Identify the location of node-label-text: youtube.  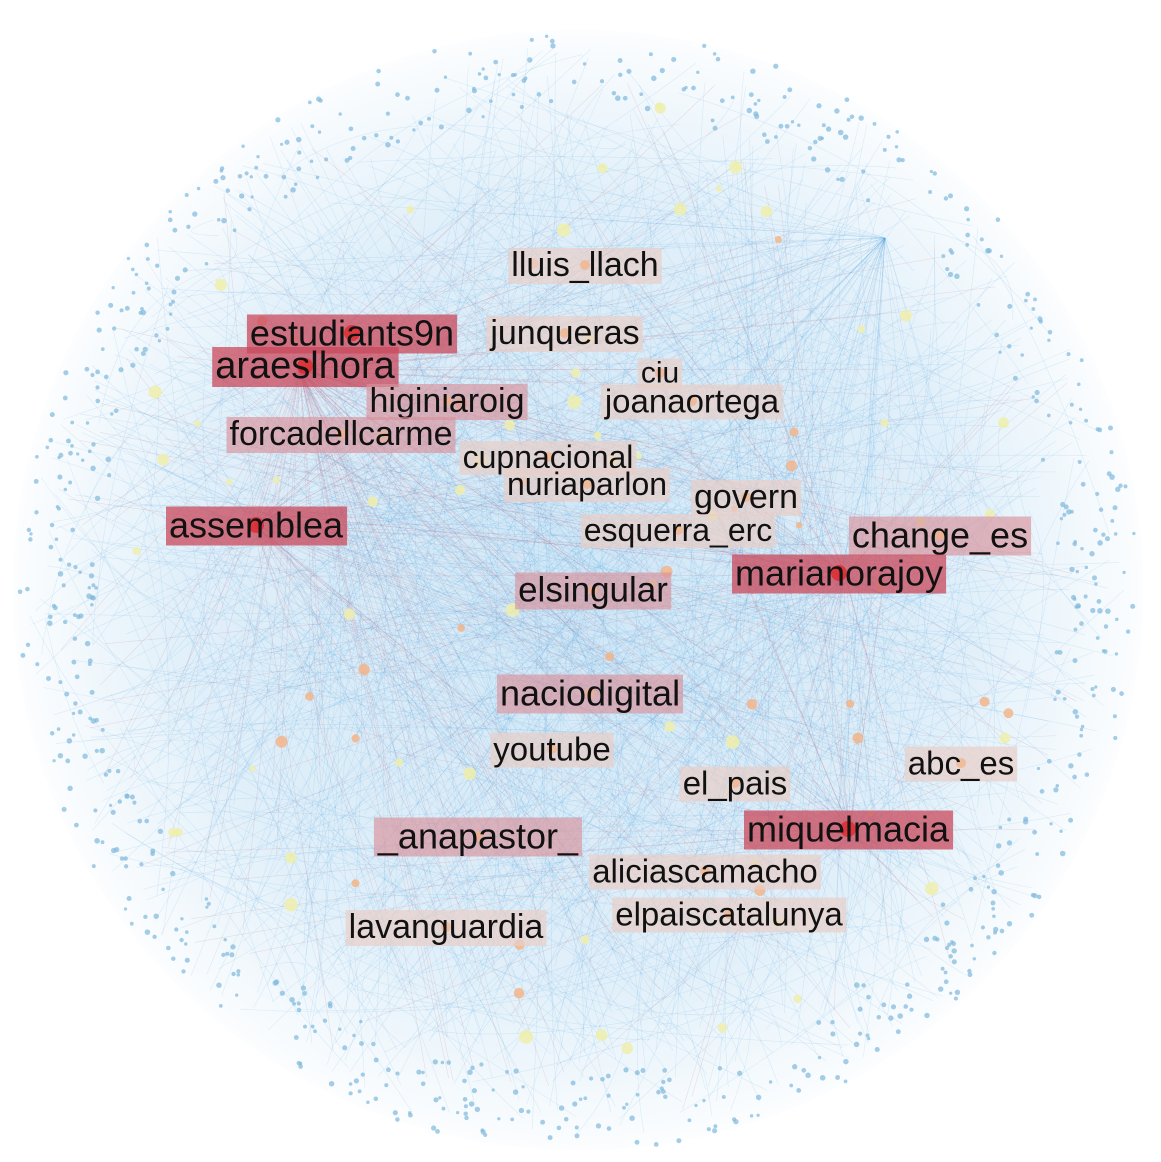
(551, 749).